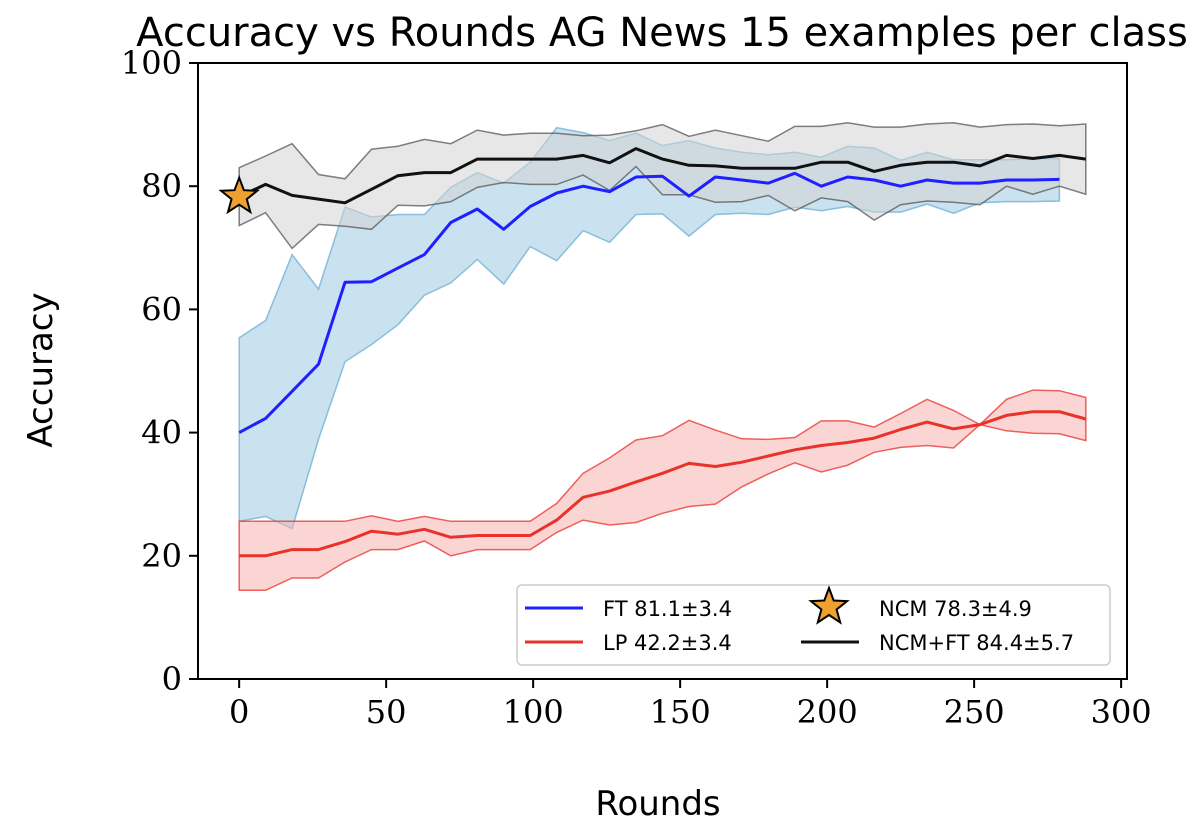 This screenshot has height=840, width=1186. What do you see at coordinates (386, 712) in the screenshot?
I see `x-tick-label: 50` at bounding box center [386, 712].